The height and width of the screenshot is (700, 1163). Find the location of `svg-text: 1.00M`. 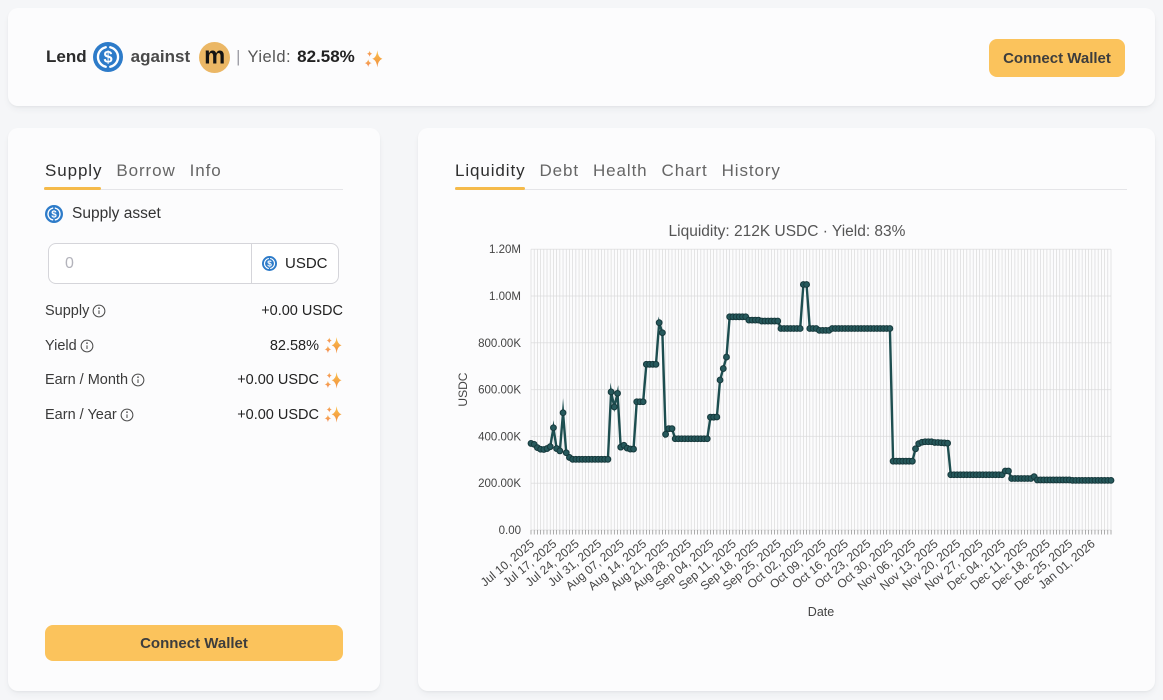

svg-text: 1.00M is located at coordinates (505, 297).